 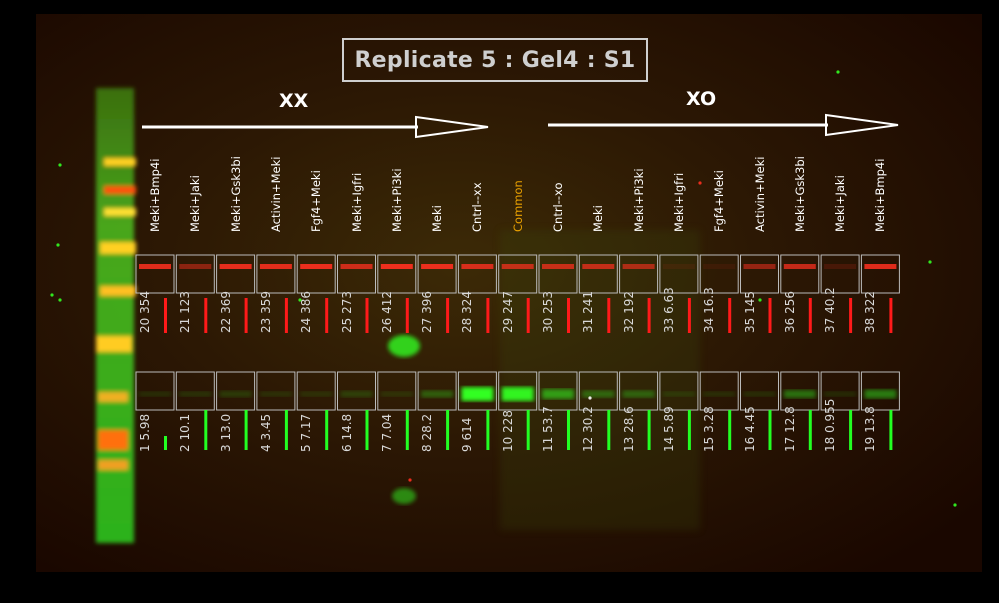 What do you see at coordinates (116, 315) in the screenshot?
I see `ladder` at bounding box center [116, 315].